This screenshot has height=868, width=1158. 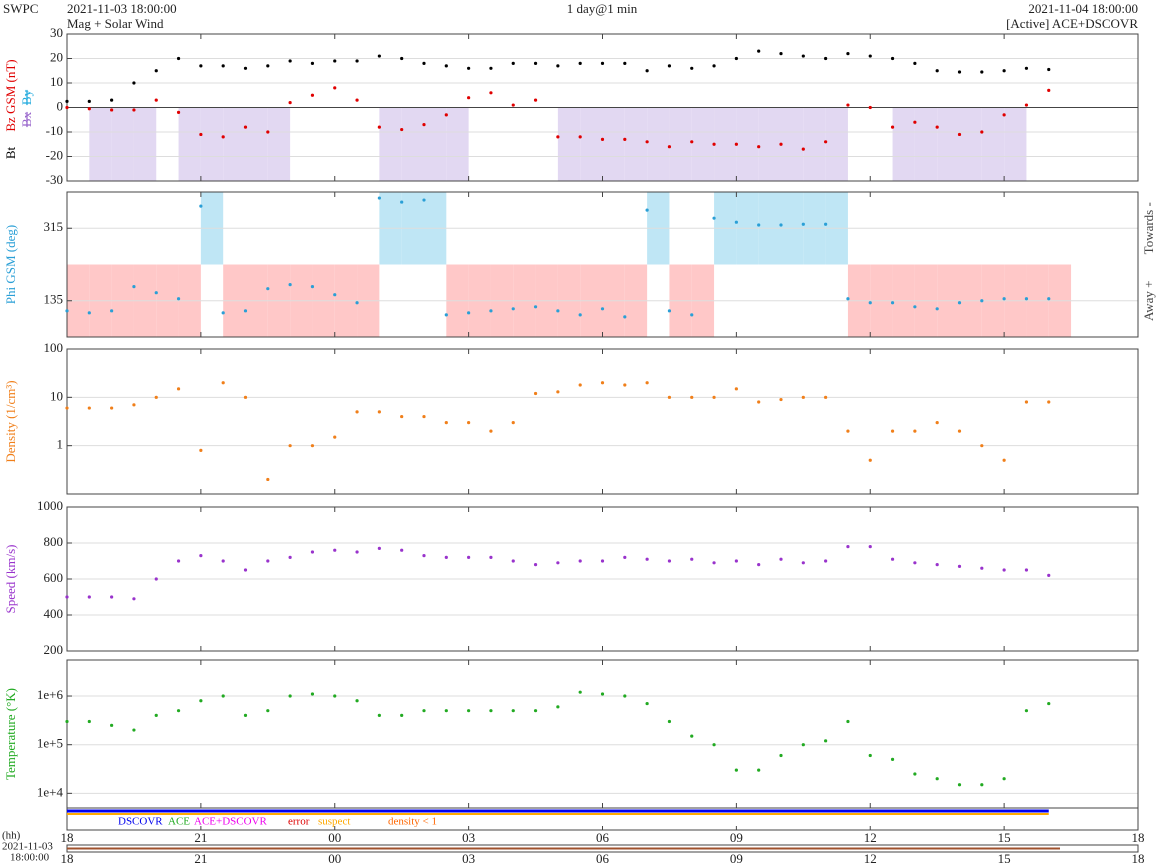 What do you see at coordinates (54, 299) in the screenshot?
I see `y-tick-label: 135` at bounding box center [54, 299].